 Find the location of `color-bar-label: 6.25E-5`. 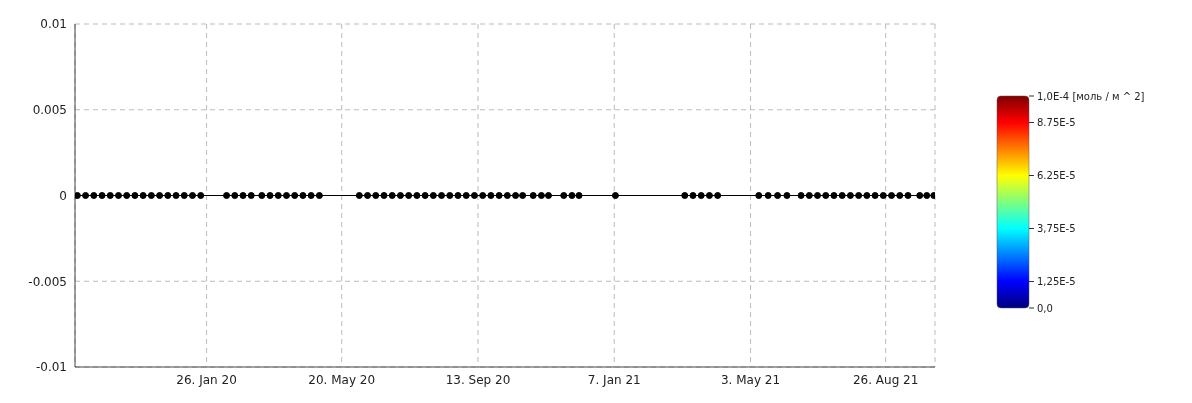

color-bar-label: 6.25E-5 is located at coordinates (1056, 175).